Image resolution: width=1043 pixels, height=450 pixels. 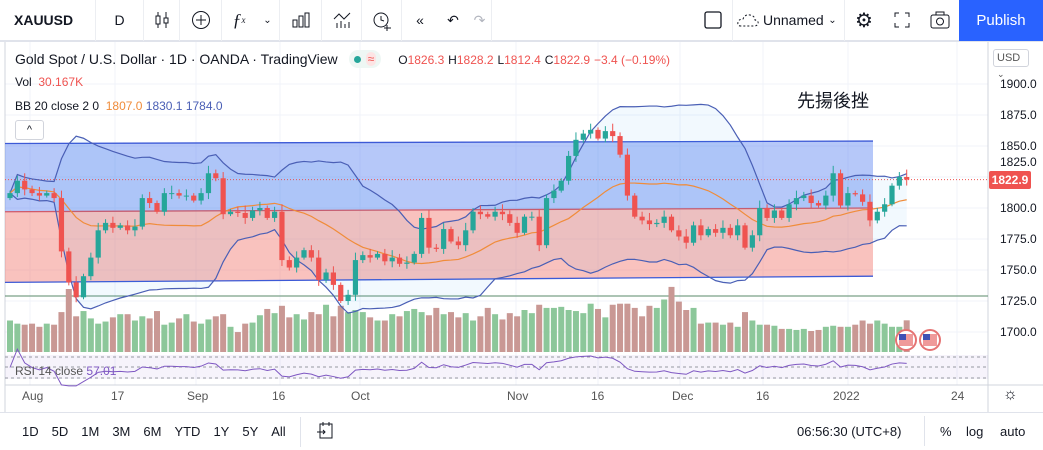 I want to click on interval-button: D, so click(x=120, y=20).